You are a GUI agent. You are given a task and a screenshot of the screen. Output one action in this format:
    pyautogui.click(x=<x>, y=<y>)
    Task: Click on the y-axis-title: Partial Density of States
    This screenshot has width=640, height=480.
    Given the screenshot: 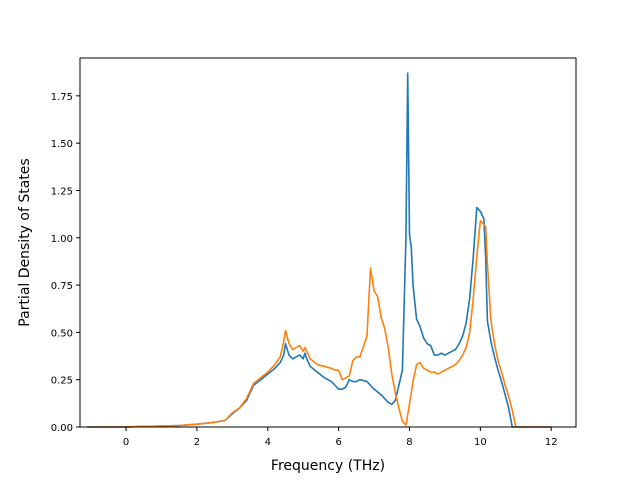 What is the action you would take?
    pyautogui.click(x=25, y=242)
    